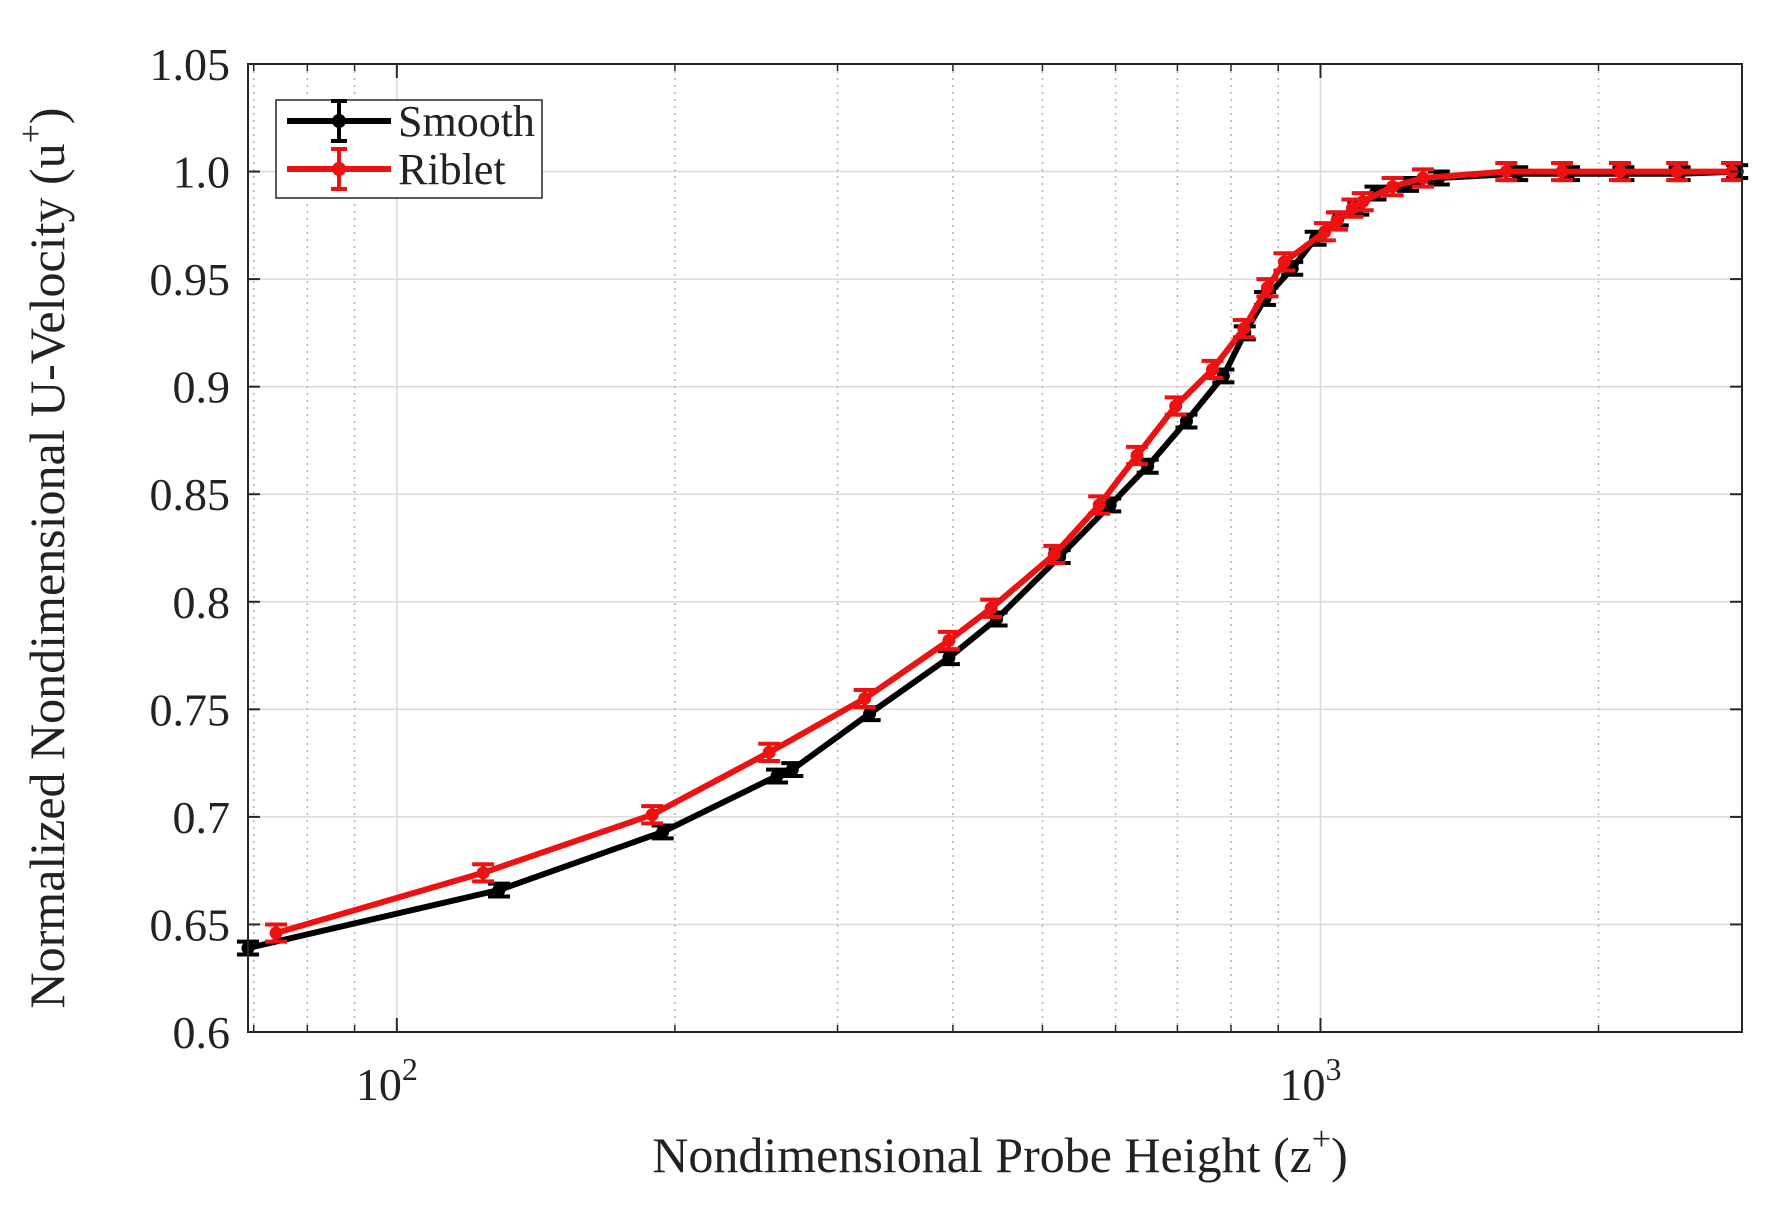  What do you see at coordinates (396, 169) in the screenshot?
I see `legend-entry-riblet: Riblet` at bounding box center [396, 169].